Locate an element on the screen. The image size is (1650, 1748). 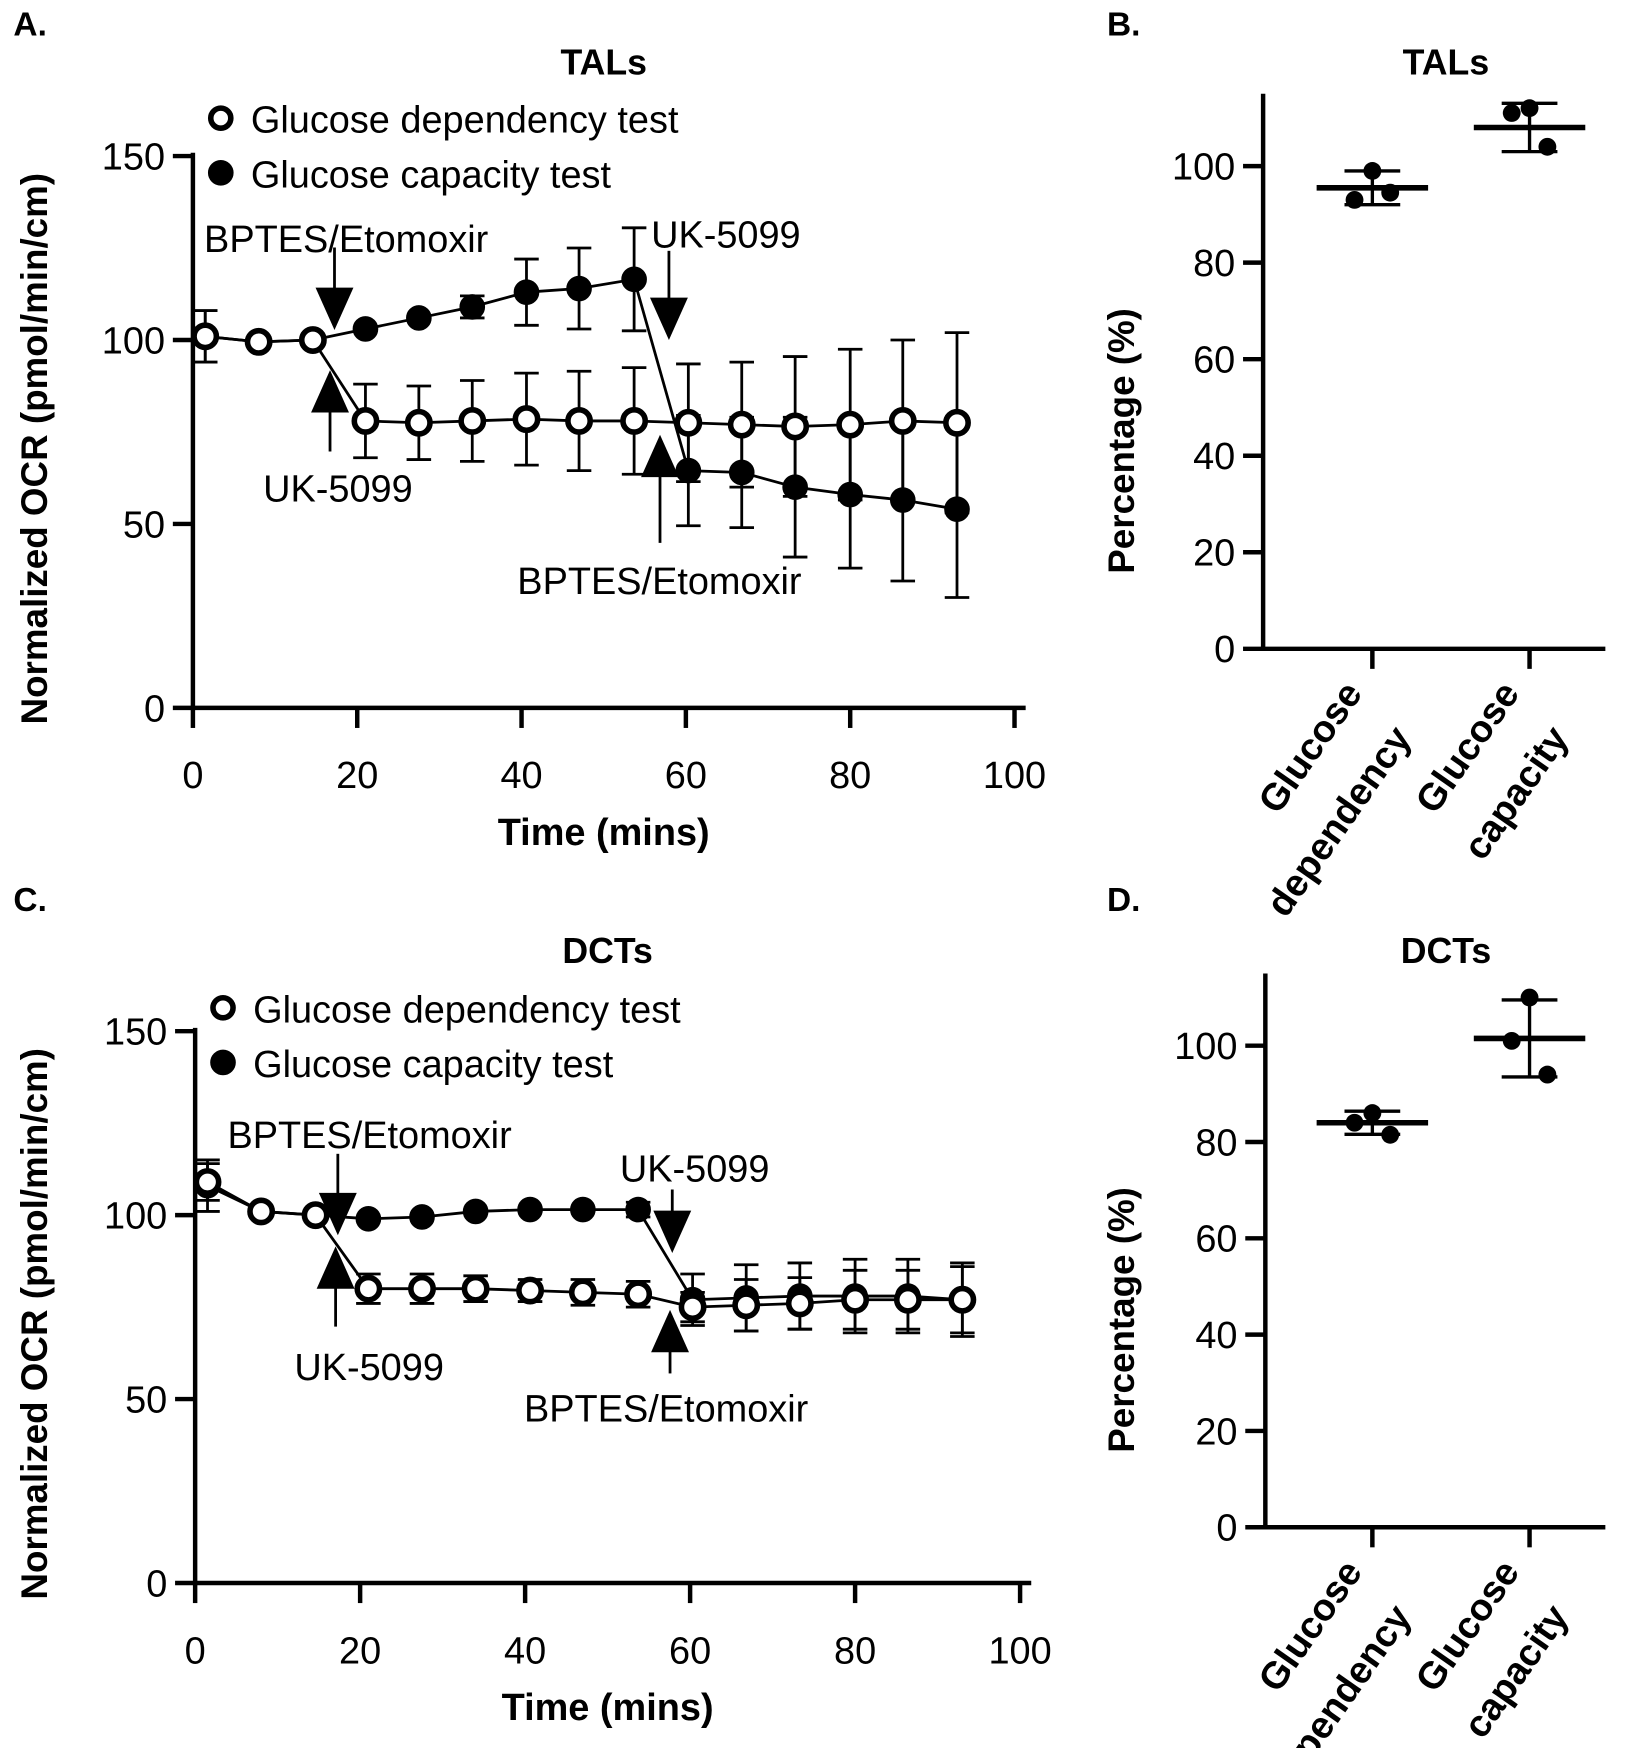
panel-label: B. is located at coordinates (1123, 25).